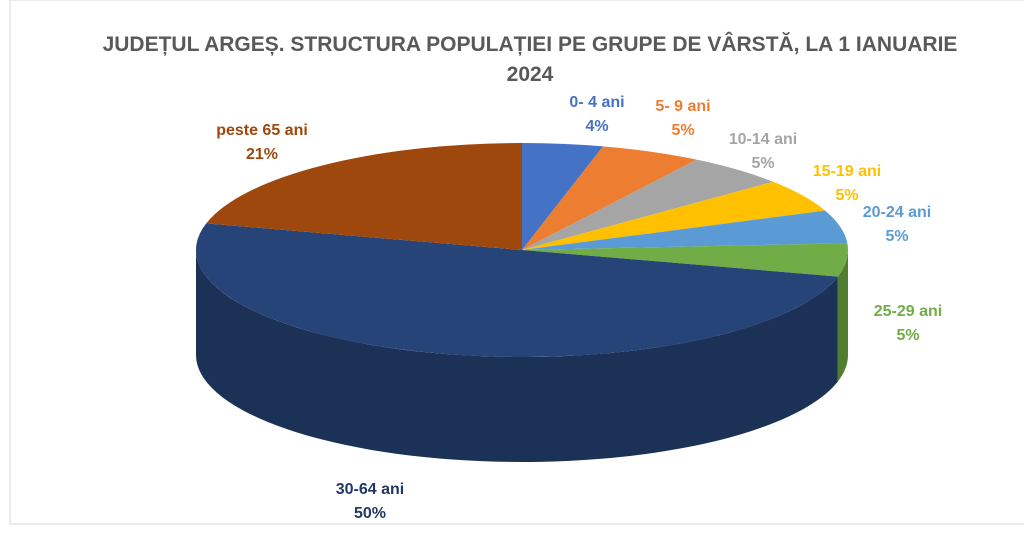 Image resolution: width=1024 pixels, height=533 pixels. I want to click on data-label-name: 20-24 ani, so click(897, 212).